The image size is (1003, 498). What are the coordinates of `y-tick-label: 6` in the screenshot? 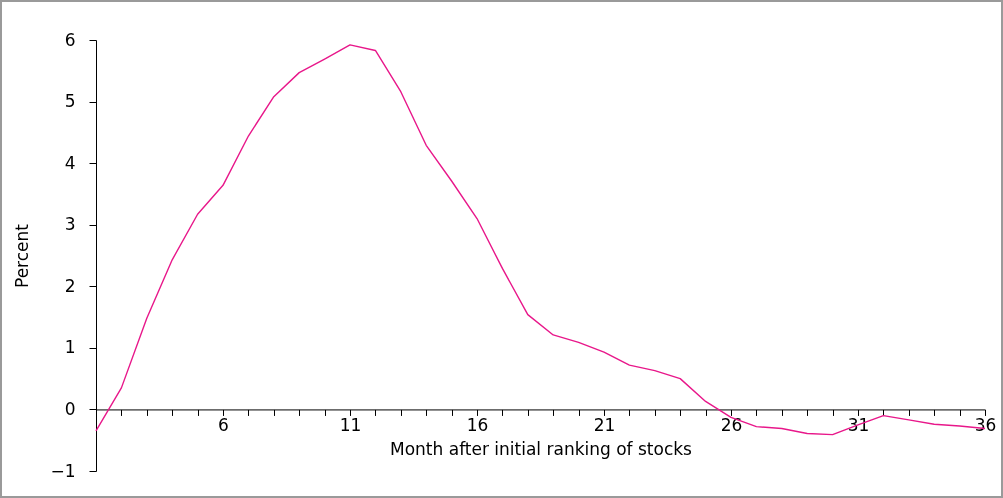 It's located at (70, 39).